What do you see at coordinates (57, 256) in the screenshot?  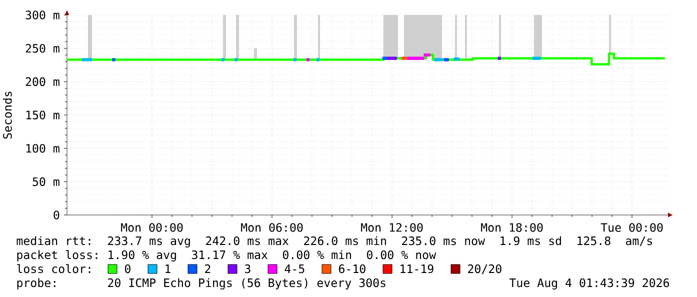 I see `text: packet loss:` at bounding box center [57, 256].